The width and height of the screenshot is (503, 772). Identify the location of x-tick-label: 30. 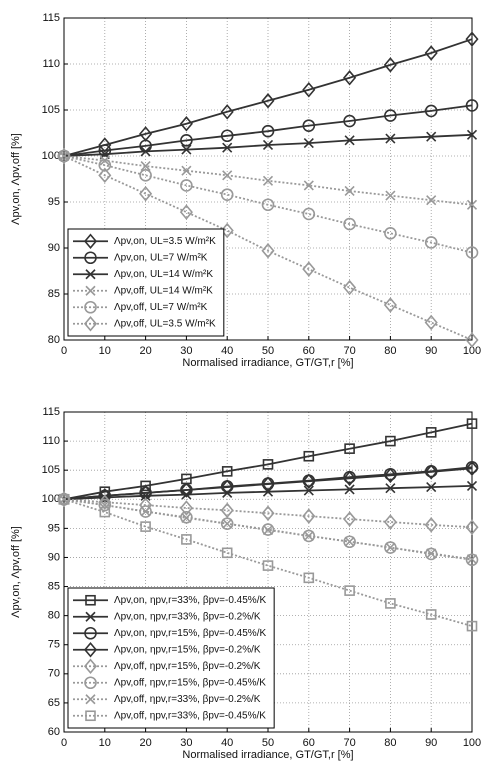
(186, 351).